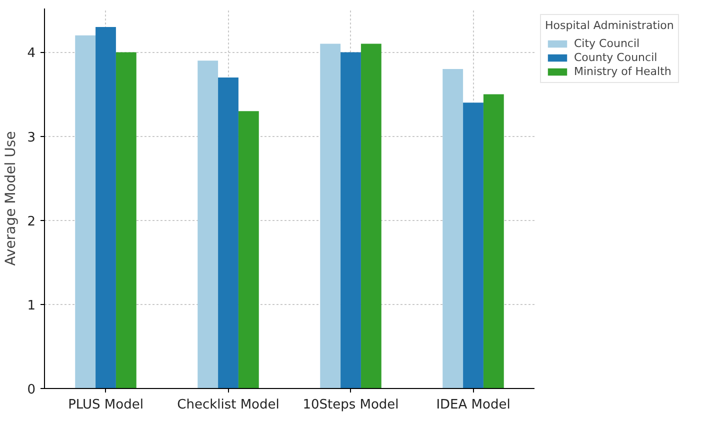 The height and width of the screenshot is (427, 716). Describe the element at coordinates (350, 405) in the screenshot. I see `x-tick-label: 10Steps Model` at that location.